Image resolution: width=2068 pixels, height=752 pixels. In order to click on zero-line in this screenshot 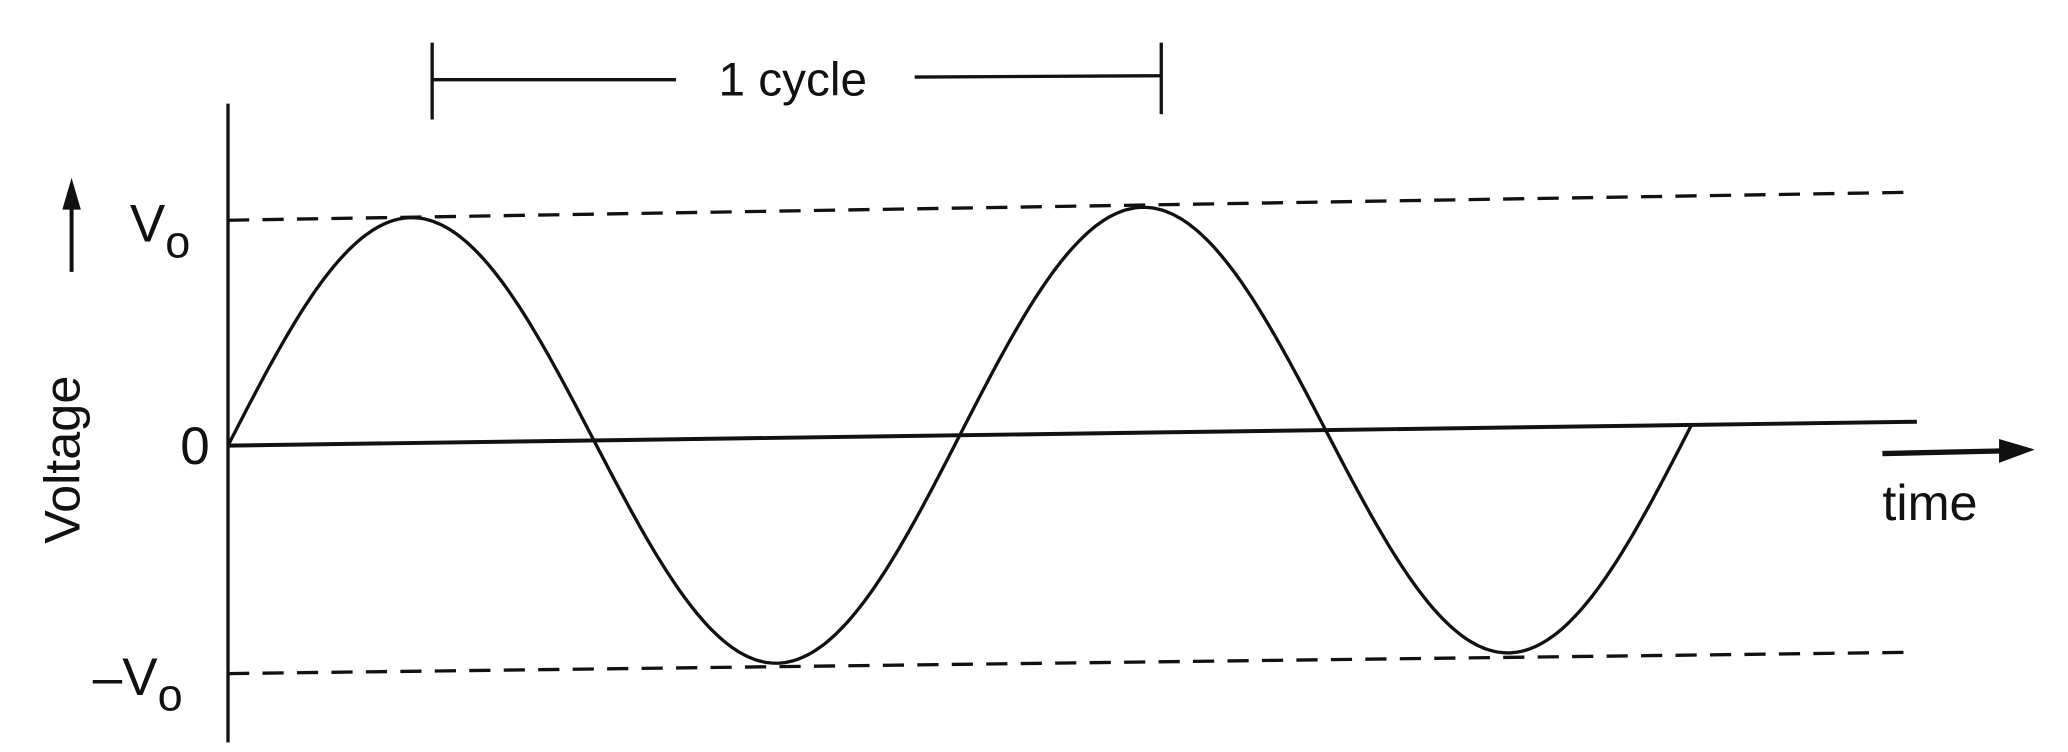, I will do `click(1072, 433)`.